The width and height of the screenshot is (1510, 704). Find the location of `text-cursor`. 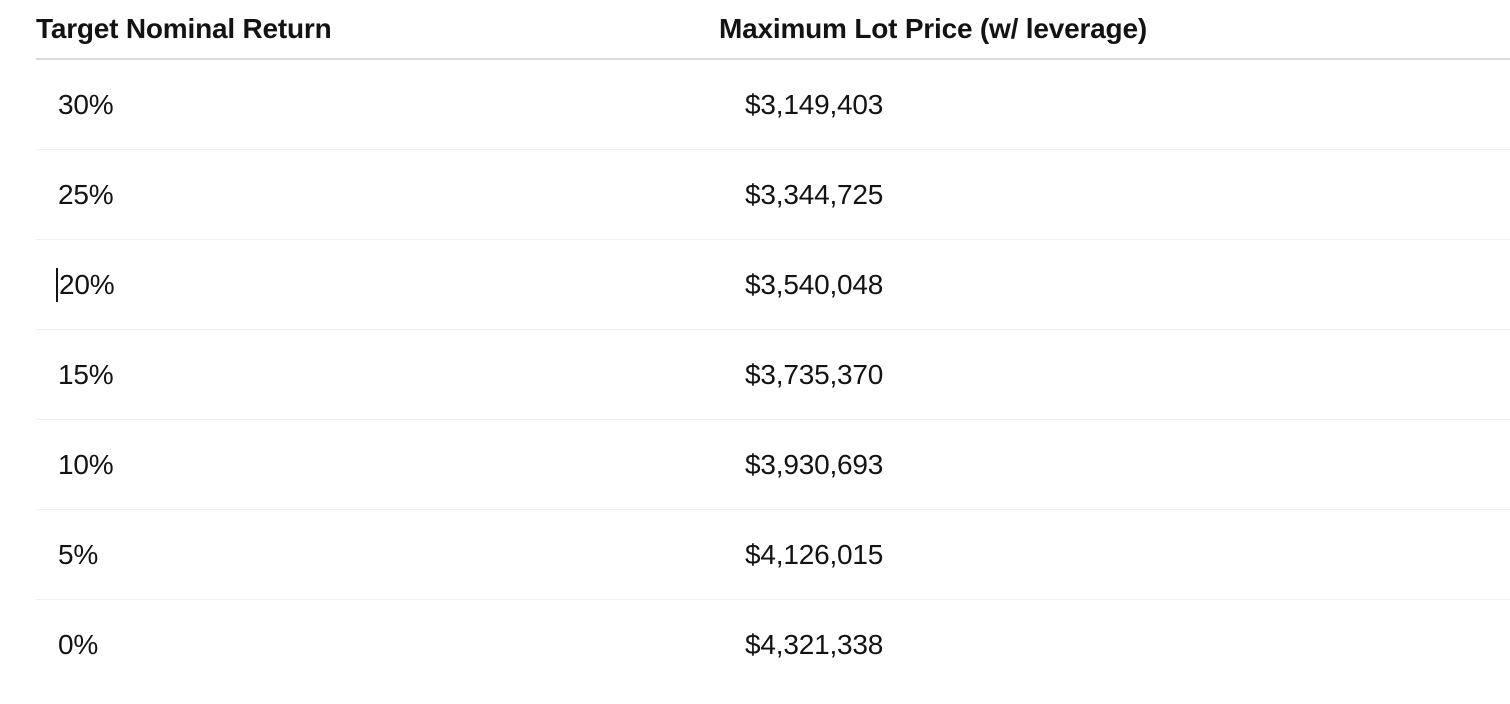

text-cursor is located at coordinates (57, 284).